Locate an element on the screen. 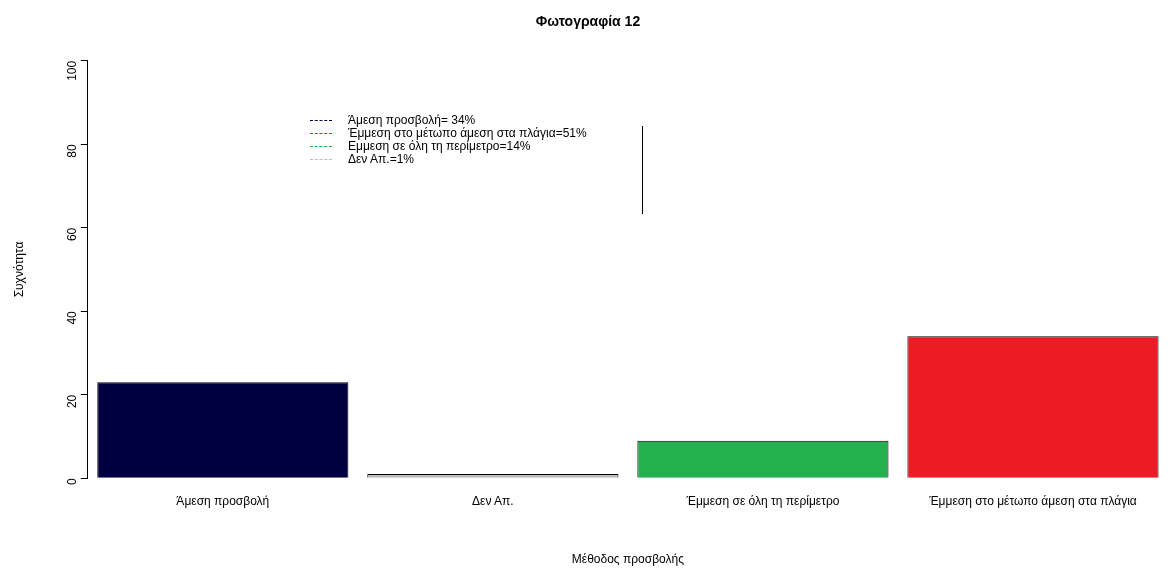  annotation: Εμμεση σε όλη τη περίμετρο=14% is located at coordinates (439, 146).